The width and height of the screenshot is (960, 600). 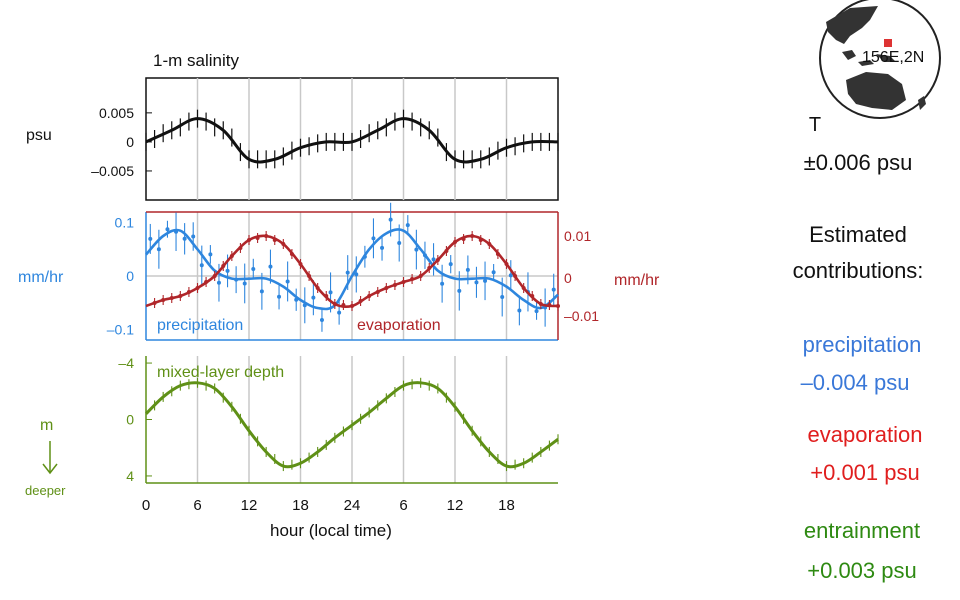 I want to click on landmass-australia, so click(x=876, y=91).